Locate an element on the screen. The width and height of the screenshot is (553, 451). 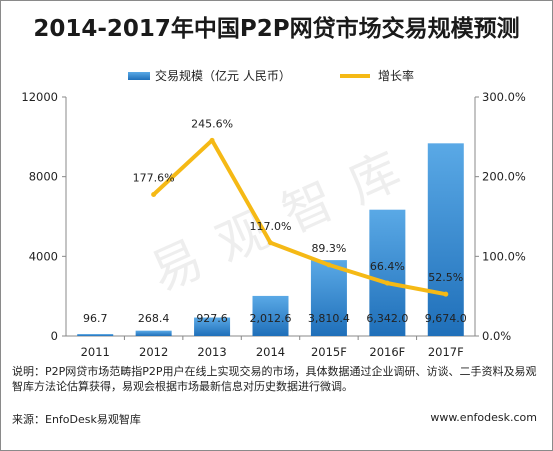
x-tick-label: 2011 is located at coordinates (95, 352).